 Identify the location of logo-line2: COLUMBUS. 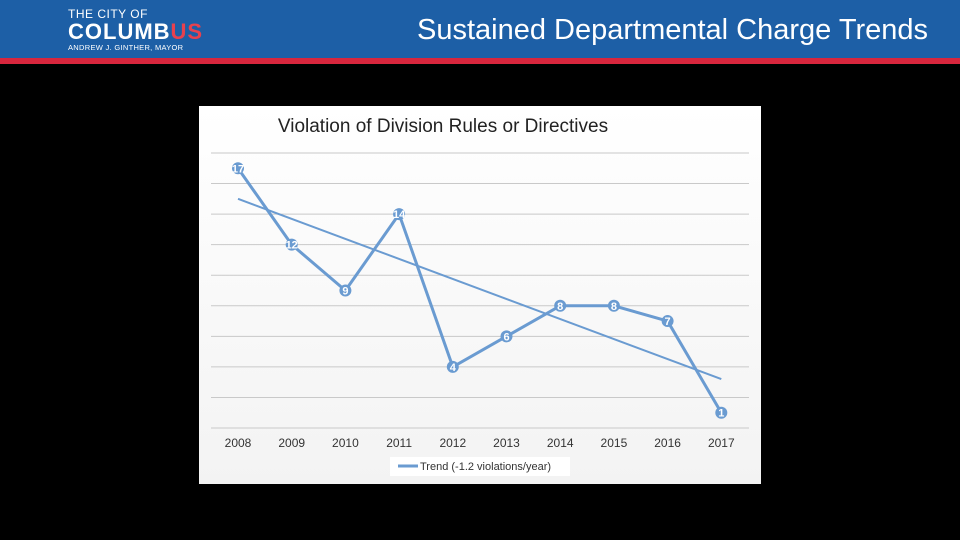
(135, 32).